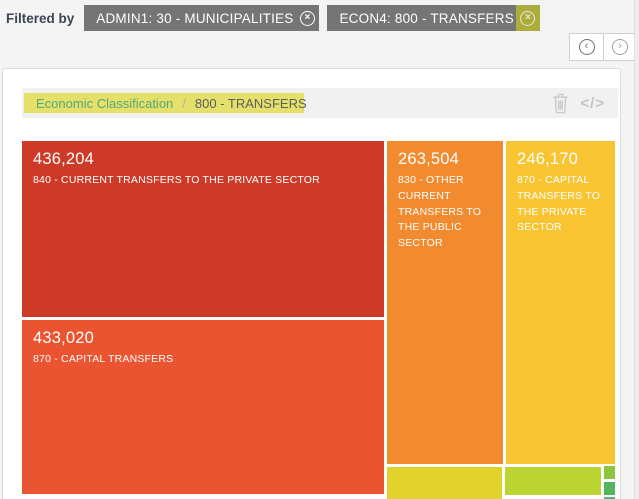 The image size is (639, 499). What do you see at coordinates (429, 159) in the screenshot?
I see `treemap-block-value: 263,504` at bounding box center [429, 159].